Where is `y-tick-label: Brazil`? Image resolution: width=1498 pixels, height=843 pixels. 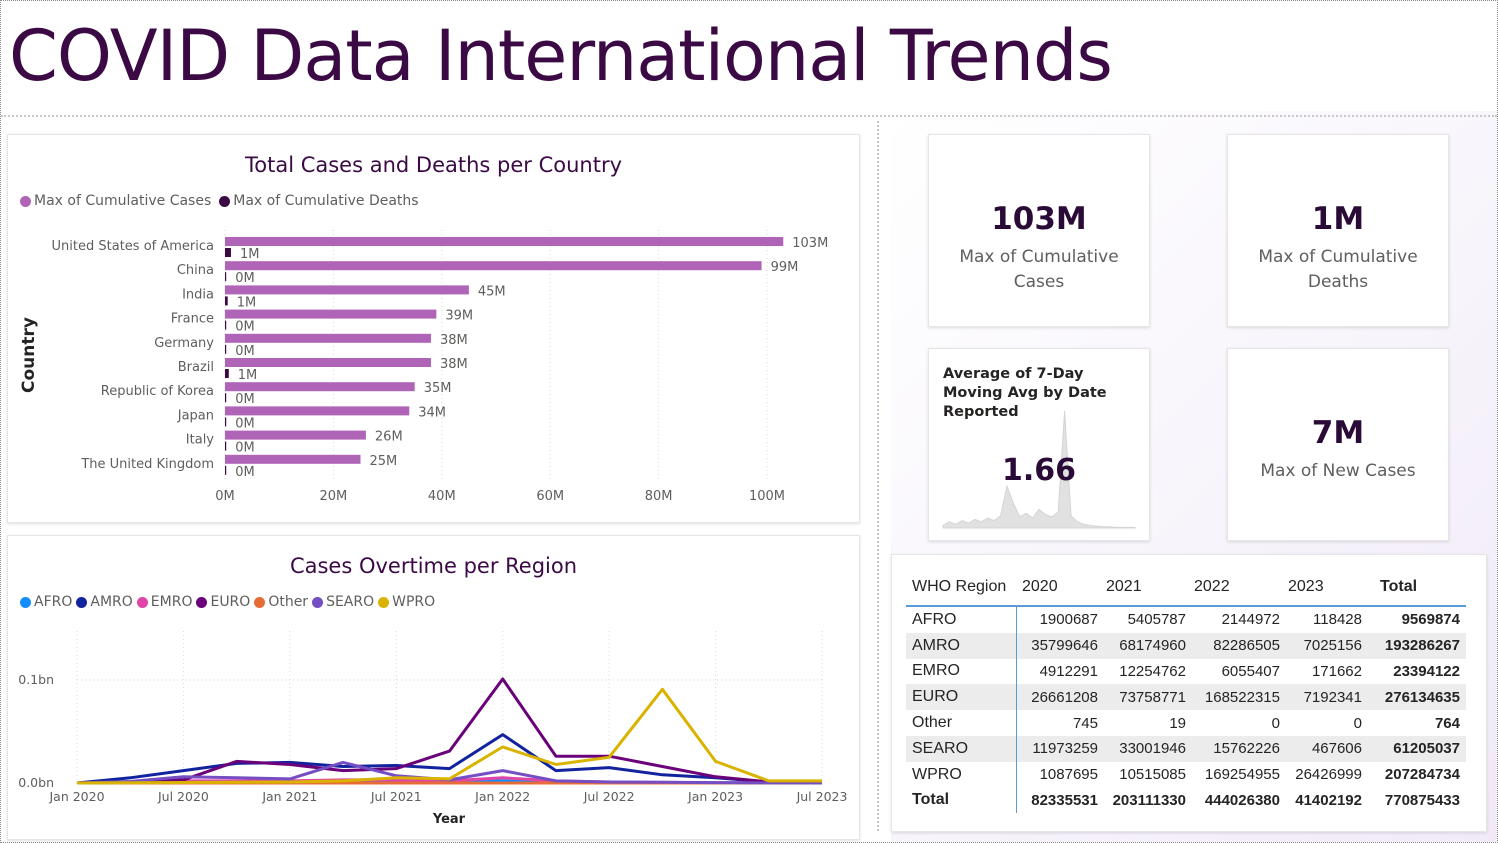
y-tick-label: Brazil is located at coordinates (196, 367).